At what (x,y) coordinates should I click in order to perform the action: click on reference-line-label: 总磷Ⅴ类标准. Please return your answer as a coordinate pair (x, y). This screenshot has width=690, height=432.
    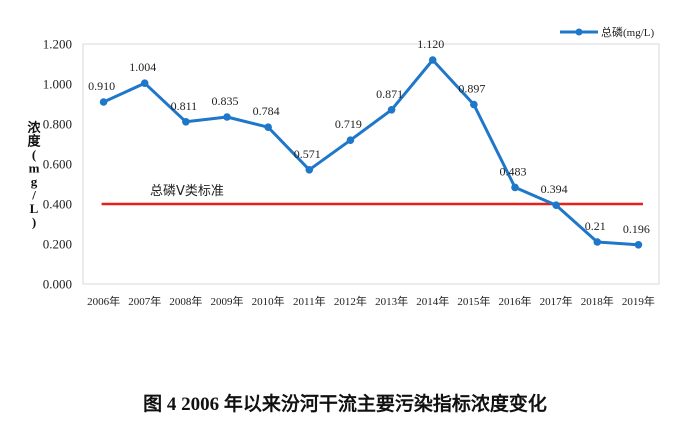
    Looking at the image, I should click on (187, 191).